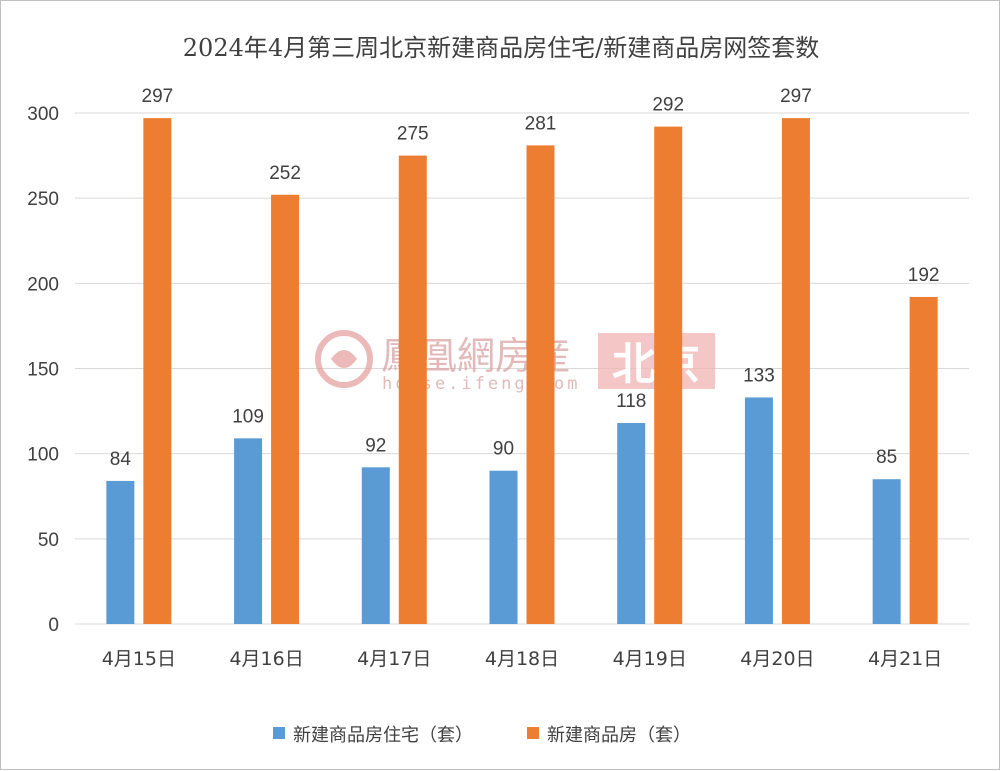 The image size is (1000, 771). What do you see at coordinates (924, 275) in the screenshot?
I see `data-label: 192` at bounding box center [924, 275].